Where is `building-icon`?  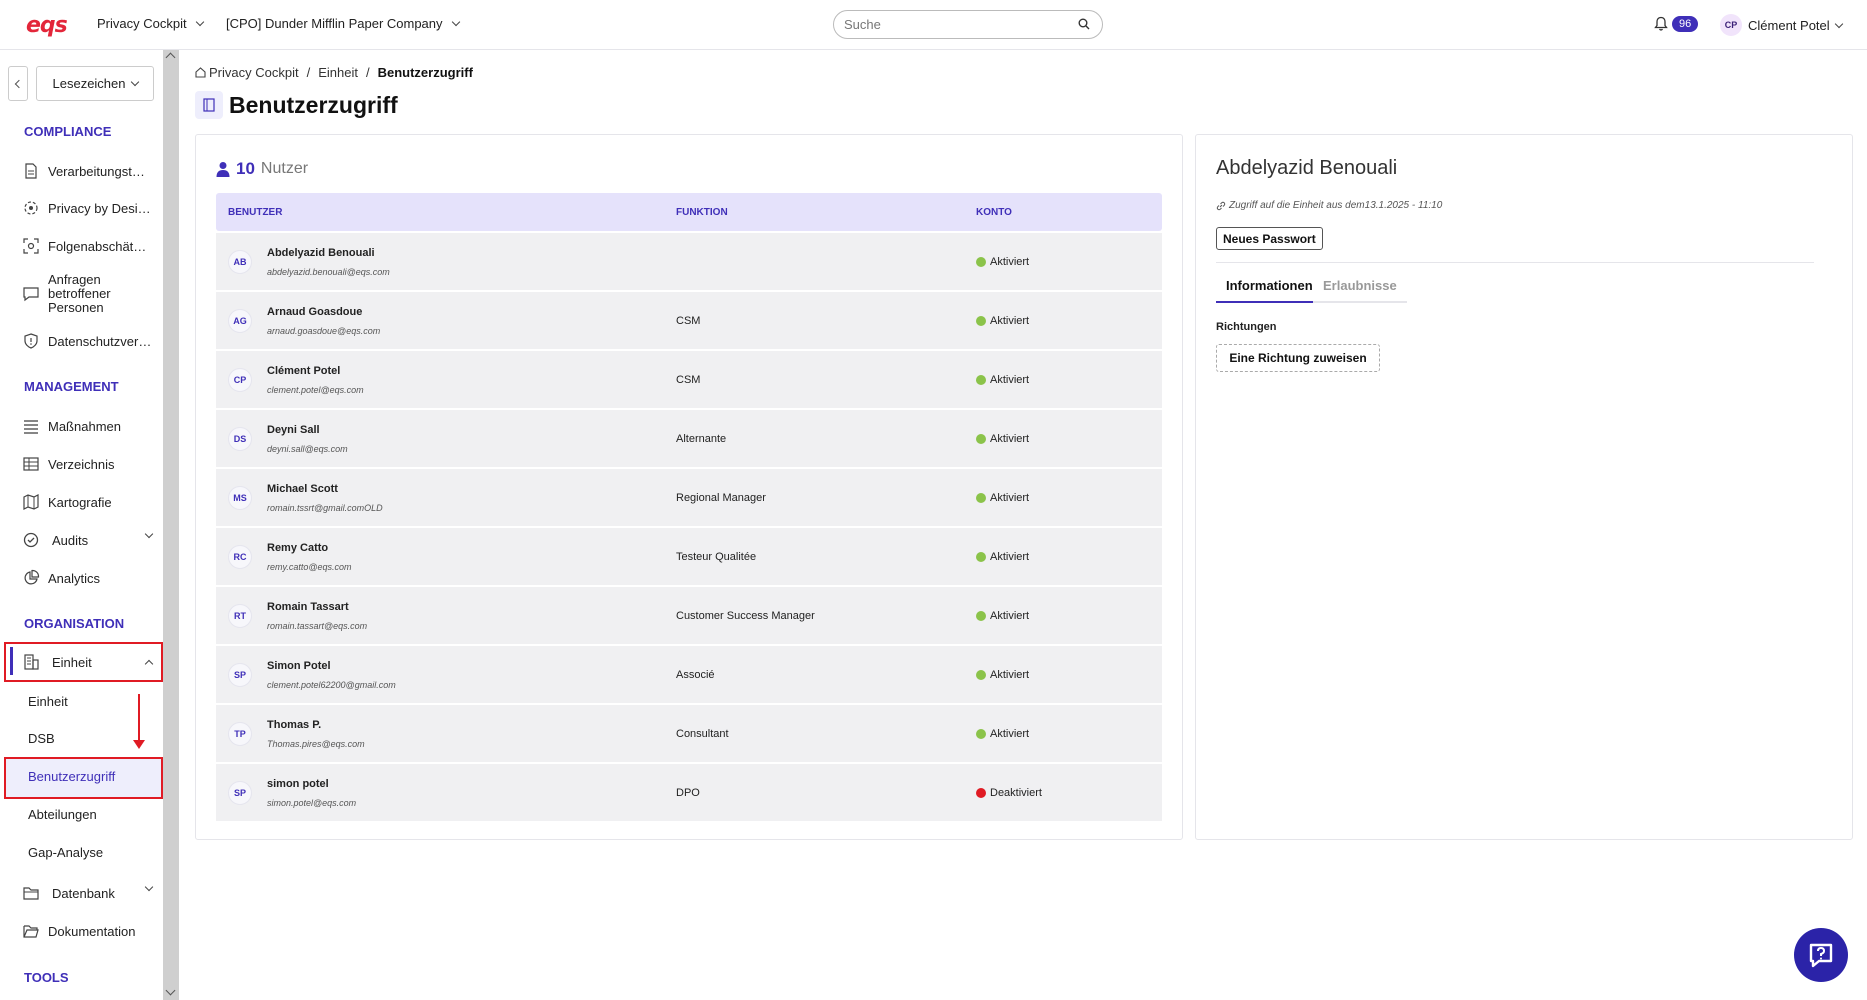
building-icon is located at coordinates (31, 662).